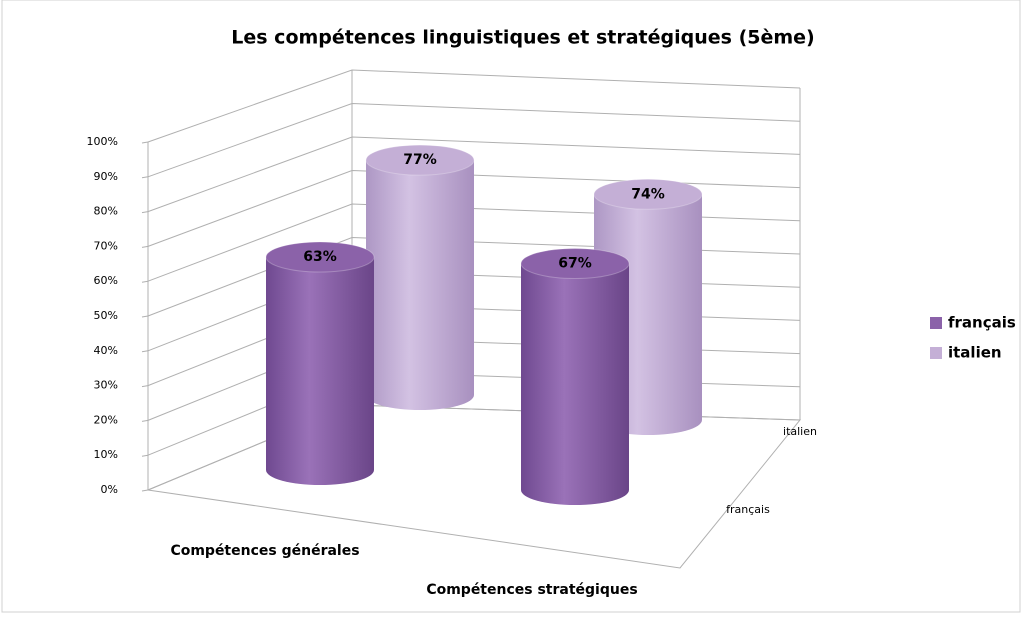 This screenshot has width=1022, height=617. What do you see at coordinates (531, 590) in the screenshot?
I see `x-tick-label: Compétences stratégiques` at bounding box center [531, 590].